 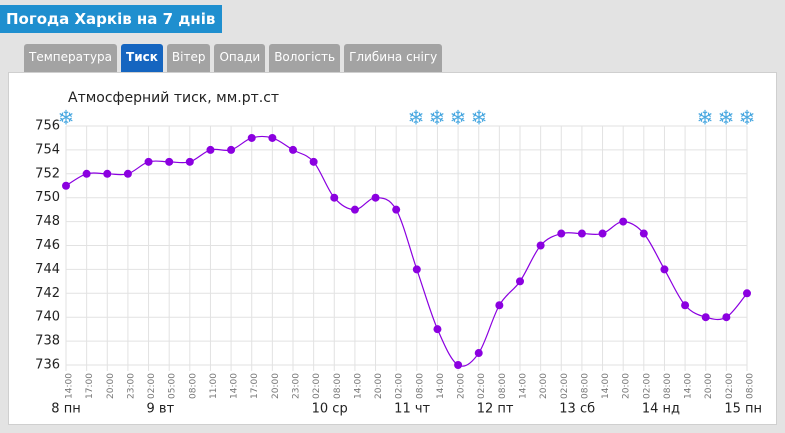 I want to click on tab: Температура, so click(x=71, y=58).